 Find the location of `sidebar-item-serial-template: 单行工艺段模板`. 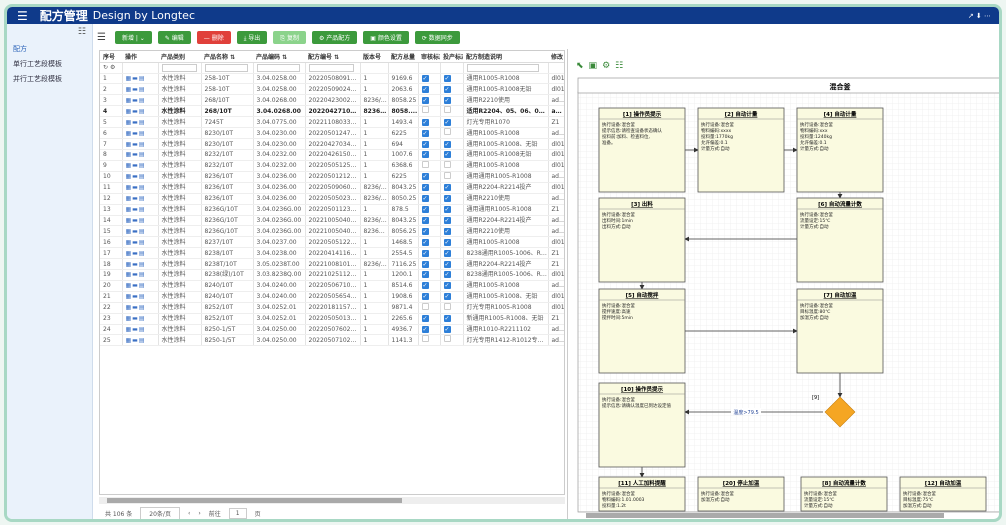

sidebar-item-serial-template: 单行工艺段模板 is located at coordinates (37, 64).